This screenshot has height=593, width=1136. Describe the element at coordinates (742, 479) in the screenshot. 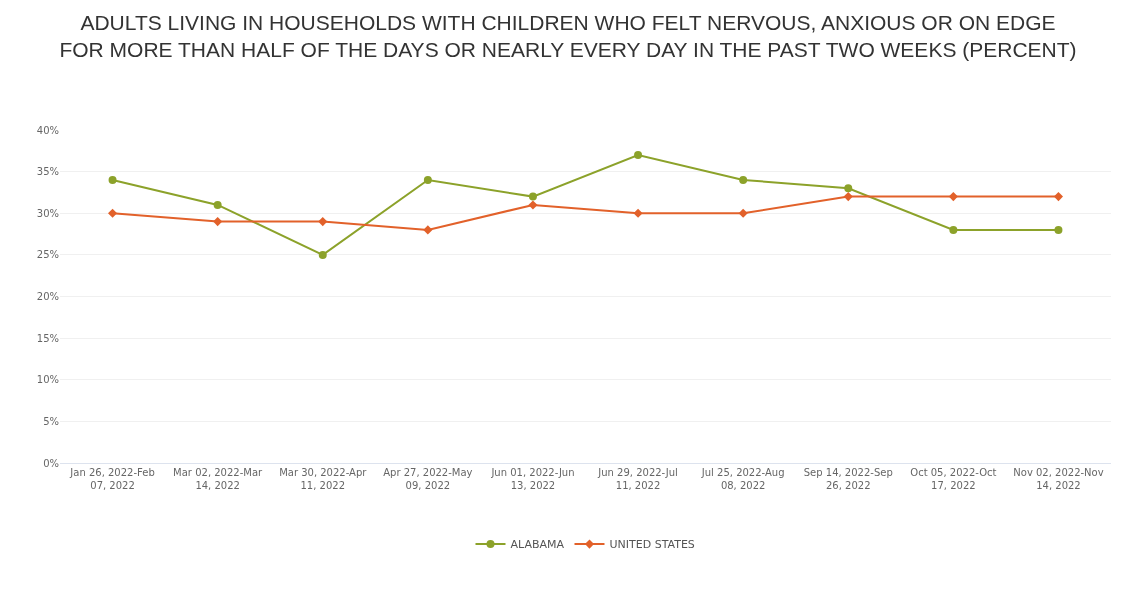

I see `x-tick-label: Jul 25, 2022-Aug 08, 2022` at that location.